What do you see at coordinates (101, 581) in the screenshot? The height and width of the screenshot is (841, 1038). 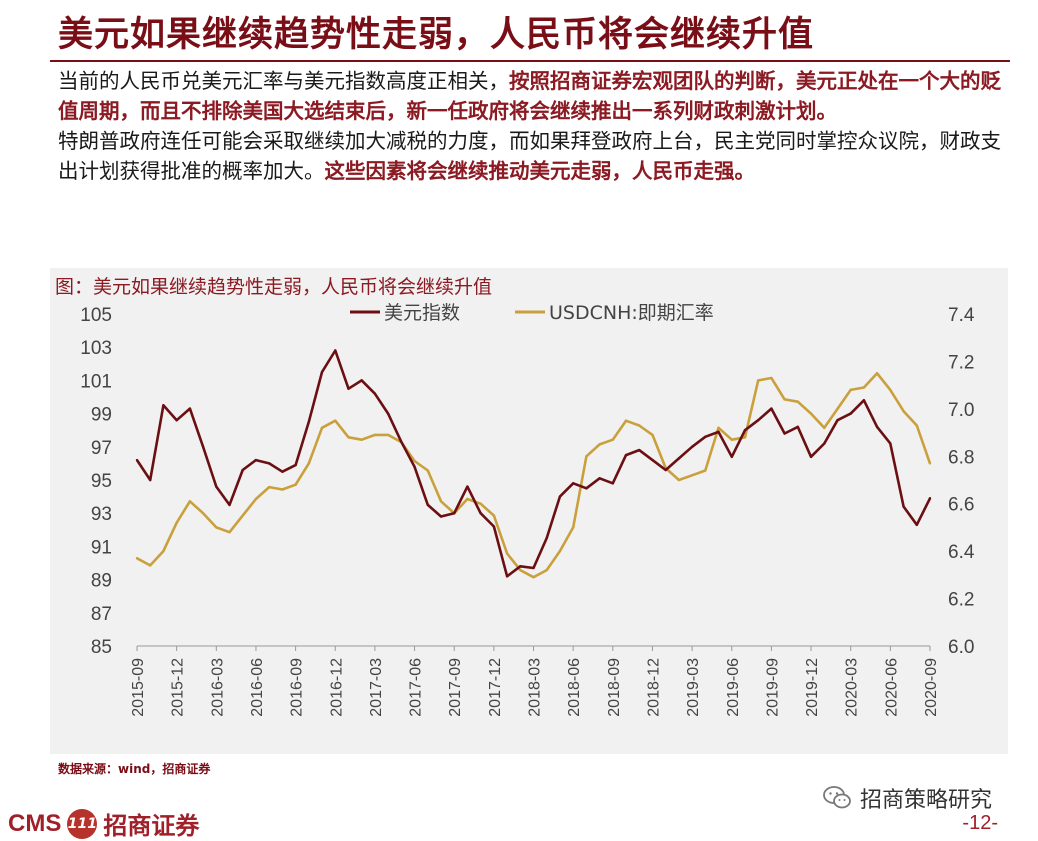 I see `y-left-tick-label: 89` at bounding box center [101, 581].